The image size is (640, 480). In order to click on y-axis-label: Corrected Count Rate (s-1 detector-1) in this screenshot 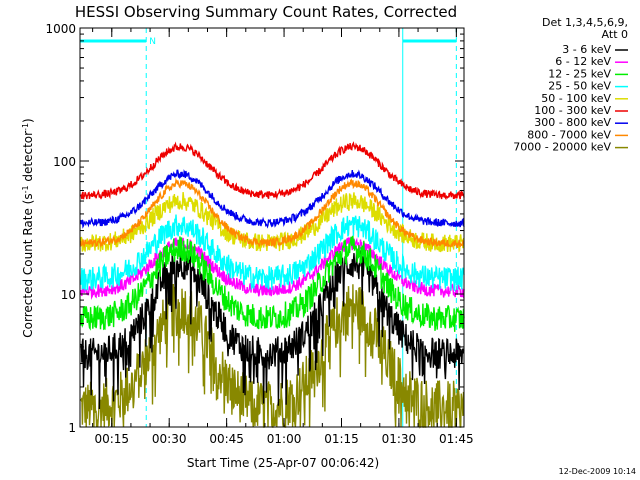, I will do `click(28, 227)`.